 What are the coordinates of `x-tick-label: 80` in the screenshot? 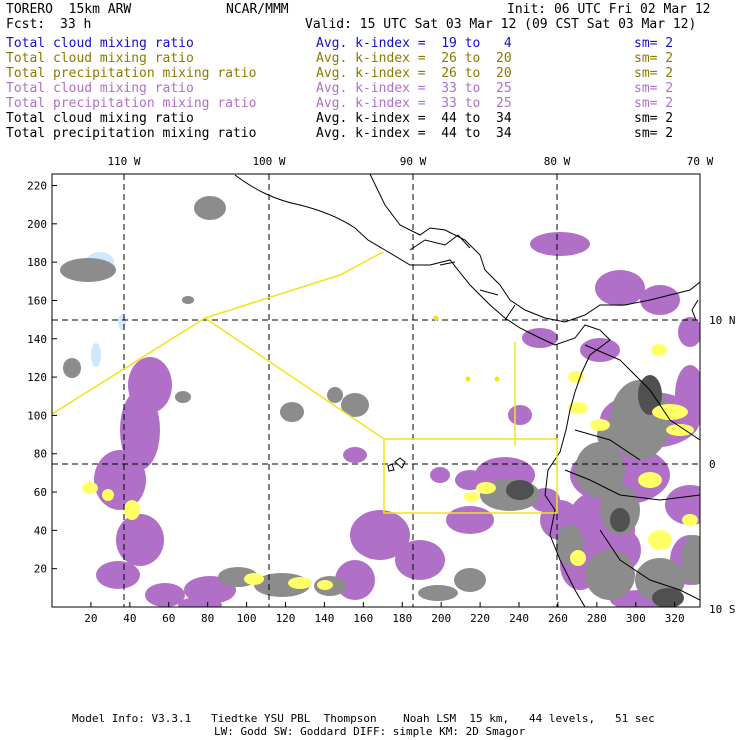 It's located at (207, 618).